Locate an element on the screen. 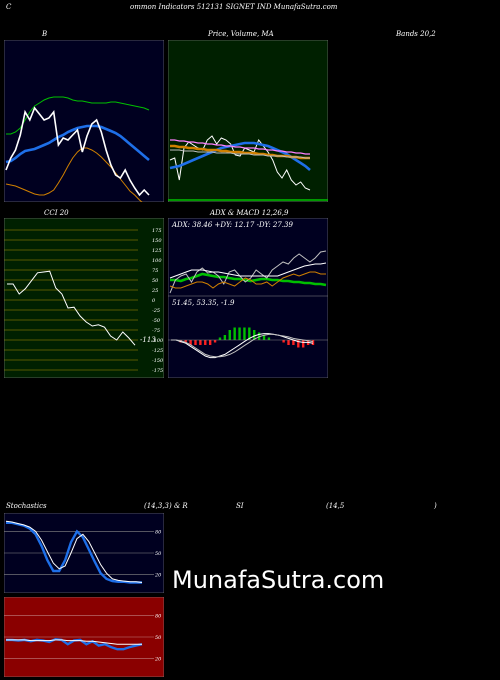 The height and width of the screenshot is (680, 500). cci-tick-label: -150 is located at coordinates (158, 361).